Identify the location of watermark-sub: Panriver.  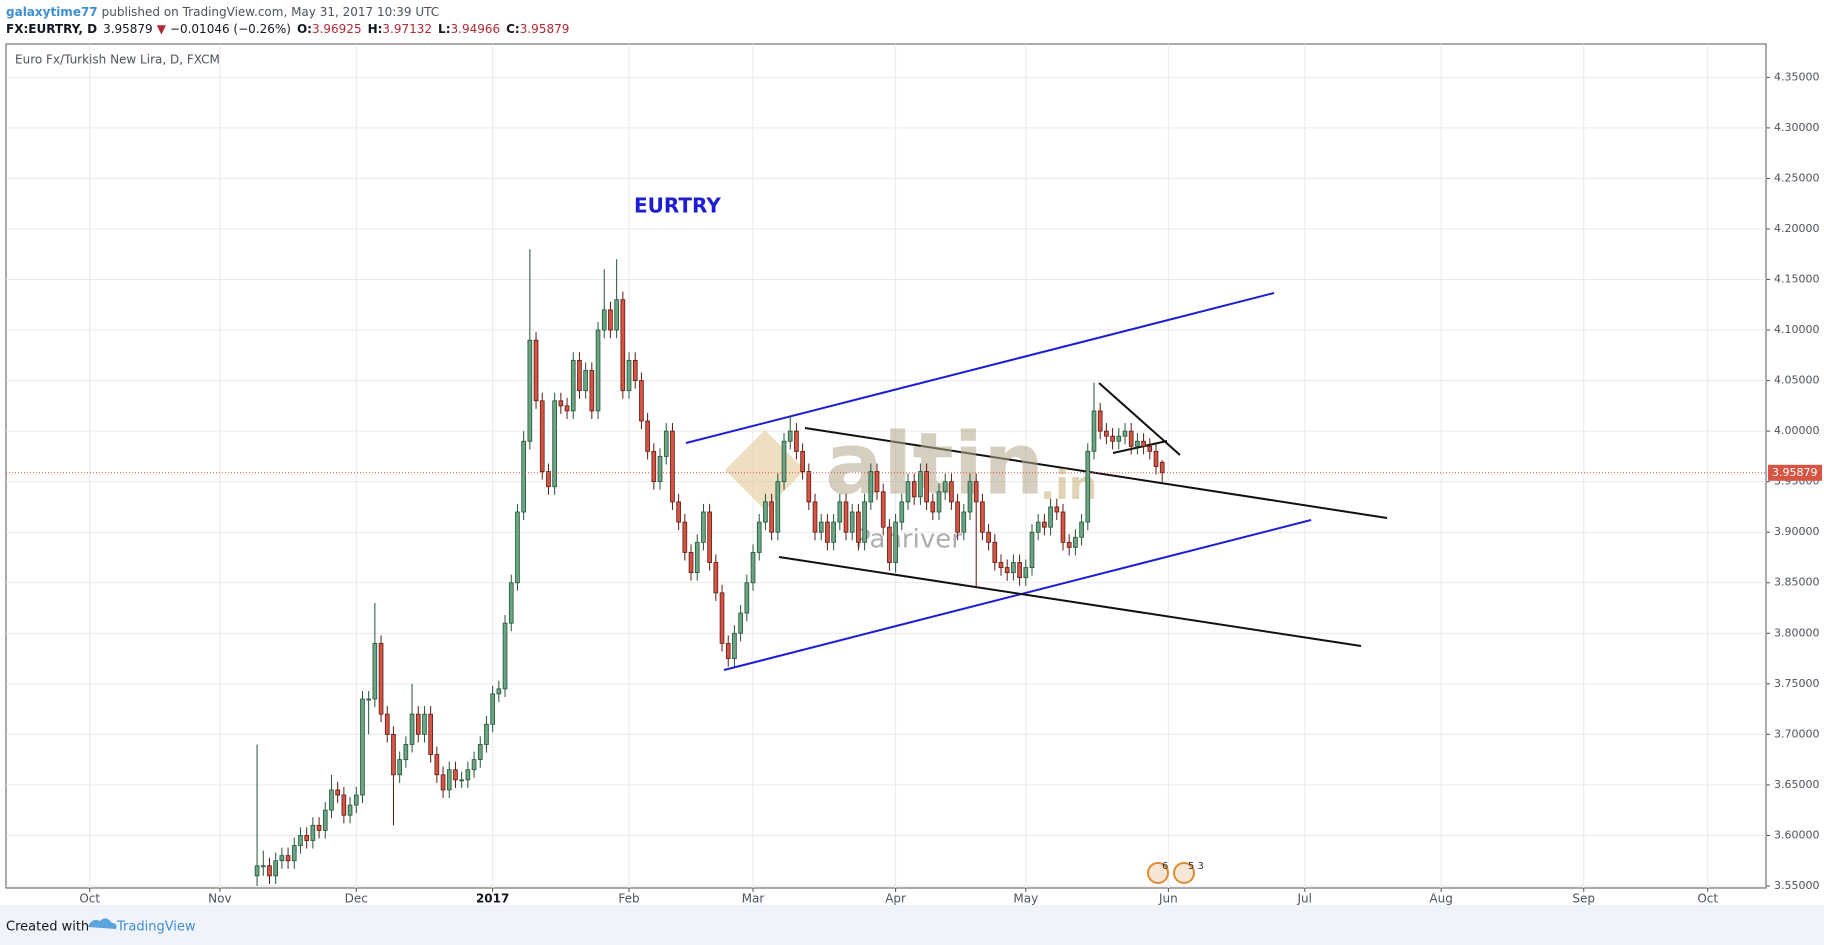
(908, 540).